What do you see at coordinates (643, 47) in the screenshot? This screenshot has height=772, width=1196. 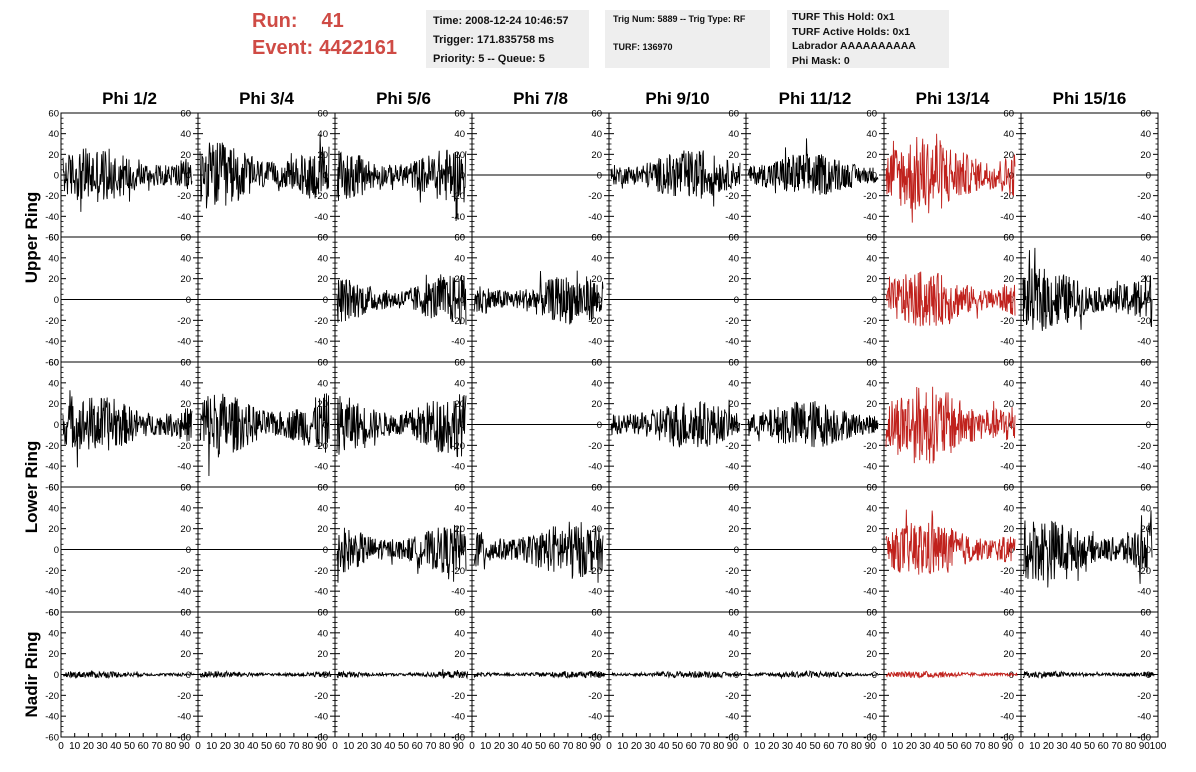 I see `turf-text: TURF: 136970` at bounding box center [643, 47].